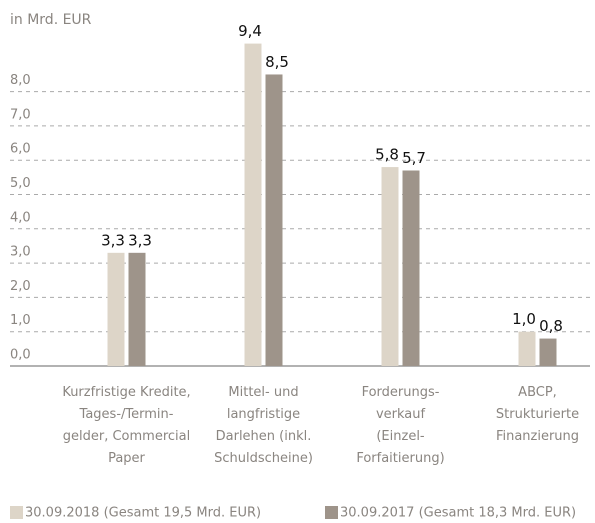  Describe the element at coordinates (20, 80) in the screenshot. I see `y-tick-label: 8,0` at that location.